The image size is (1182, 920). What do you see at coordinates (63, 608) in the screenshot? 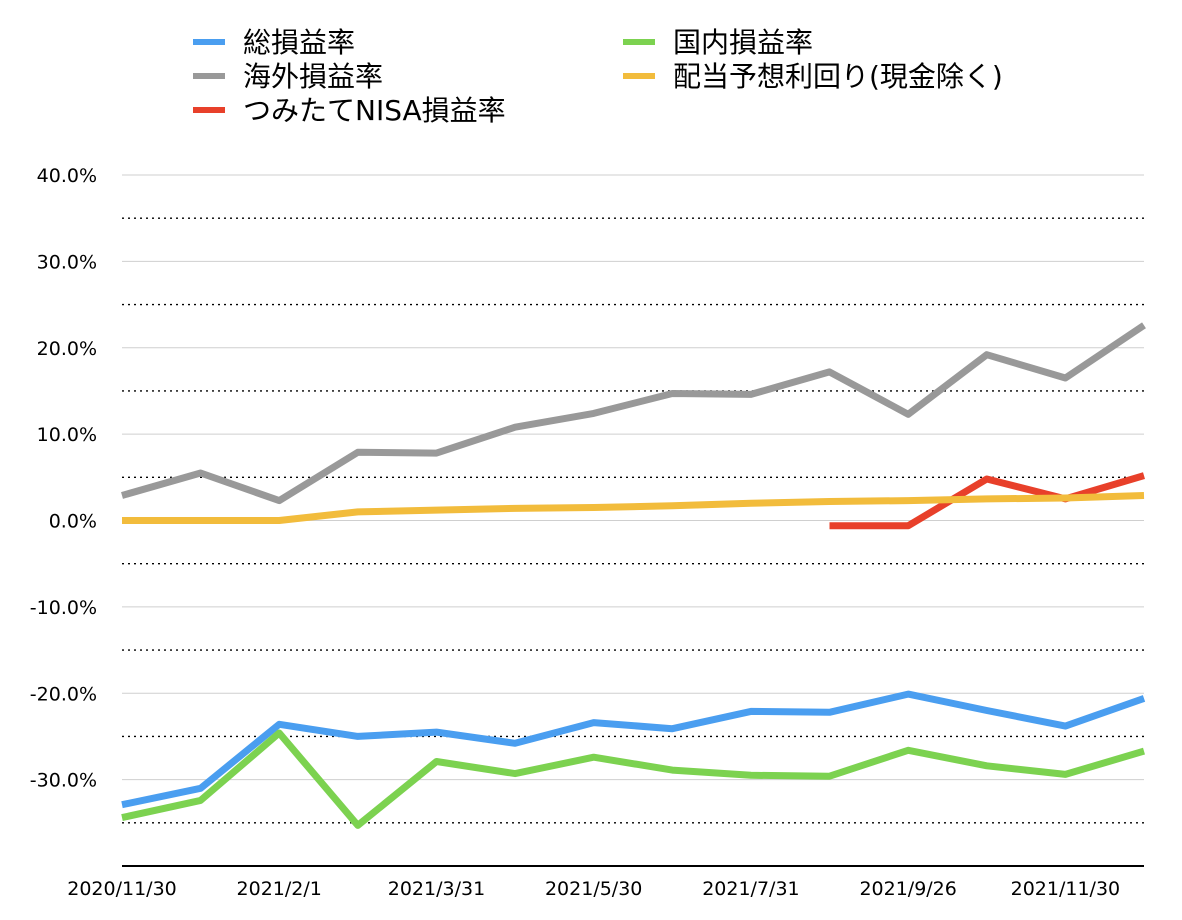
I see `y-tick-label: -10.0%` at bounding box center [63, 608].